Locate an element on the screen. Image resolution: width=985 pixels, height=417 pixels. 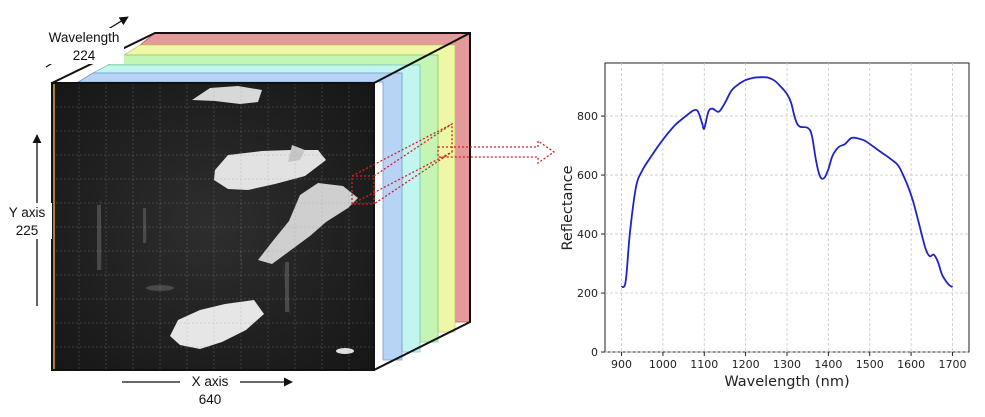
x-tick-label: 1300 is located at coordinates (787, 364).